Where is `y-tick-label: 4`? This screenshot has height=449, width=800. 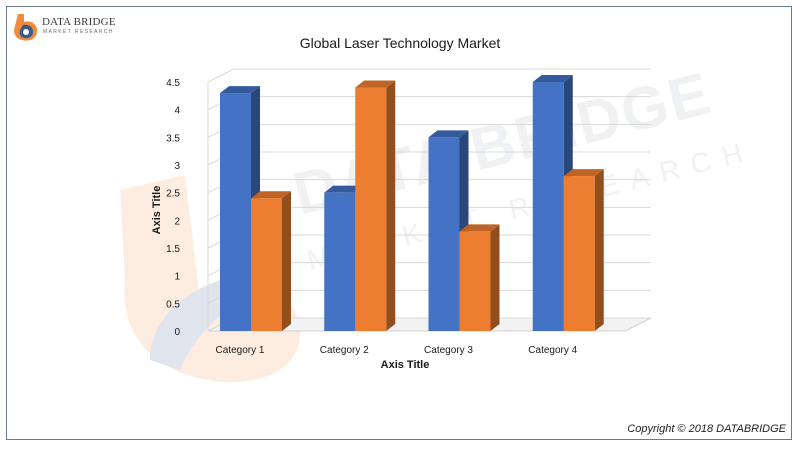 y-tick-label: 4 is located at coordinates (177, 111).